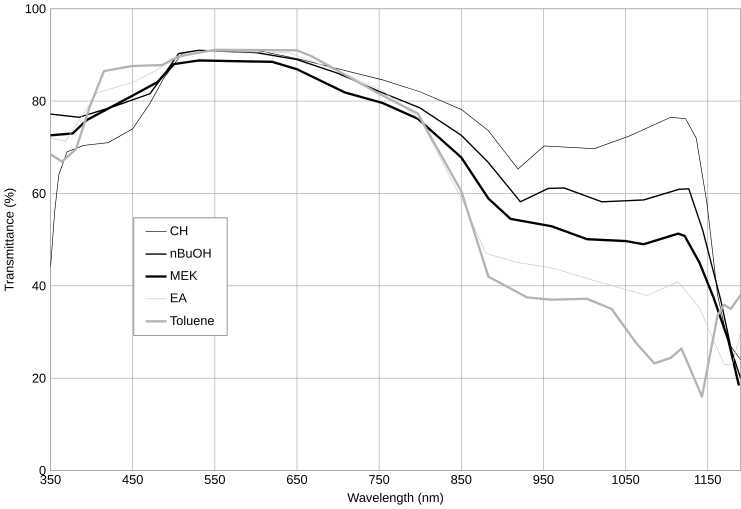 This screenshot has height=509, width=741. What do you see at coordinates (179, 231) in the screenshot?
I see `legend-label: CH` at bounding box center [179, 231].